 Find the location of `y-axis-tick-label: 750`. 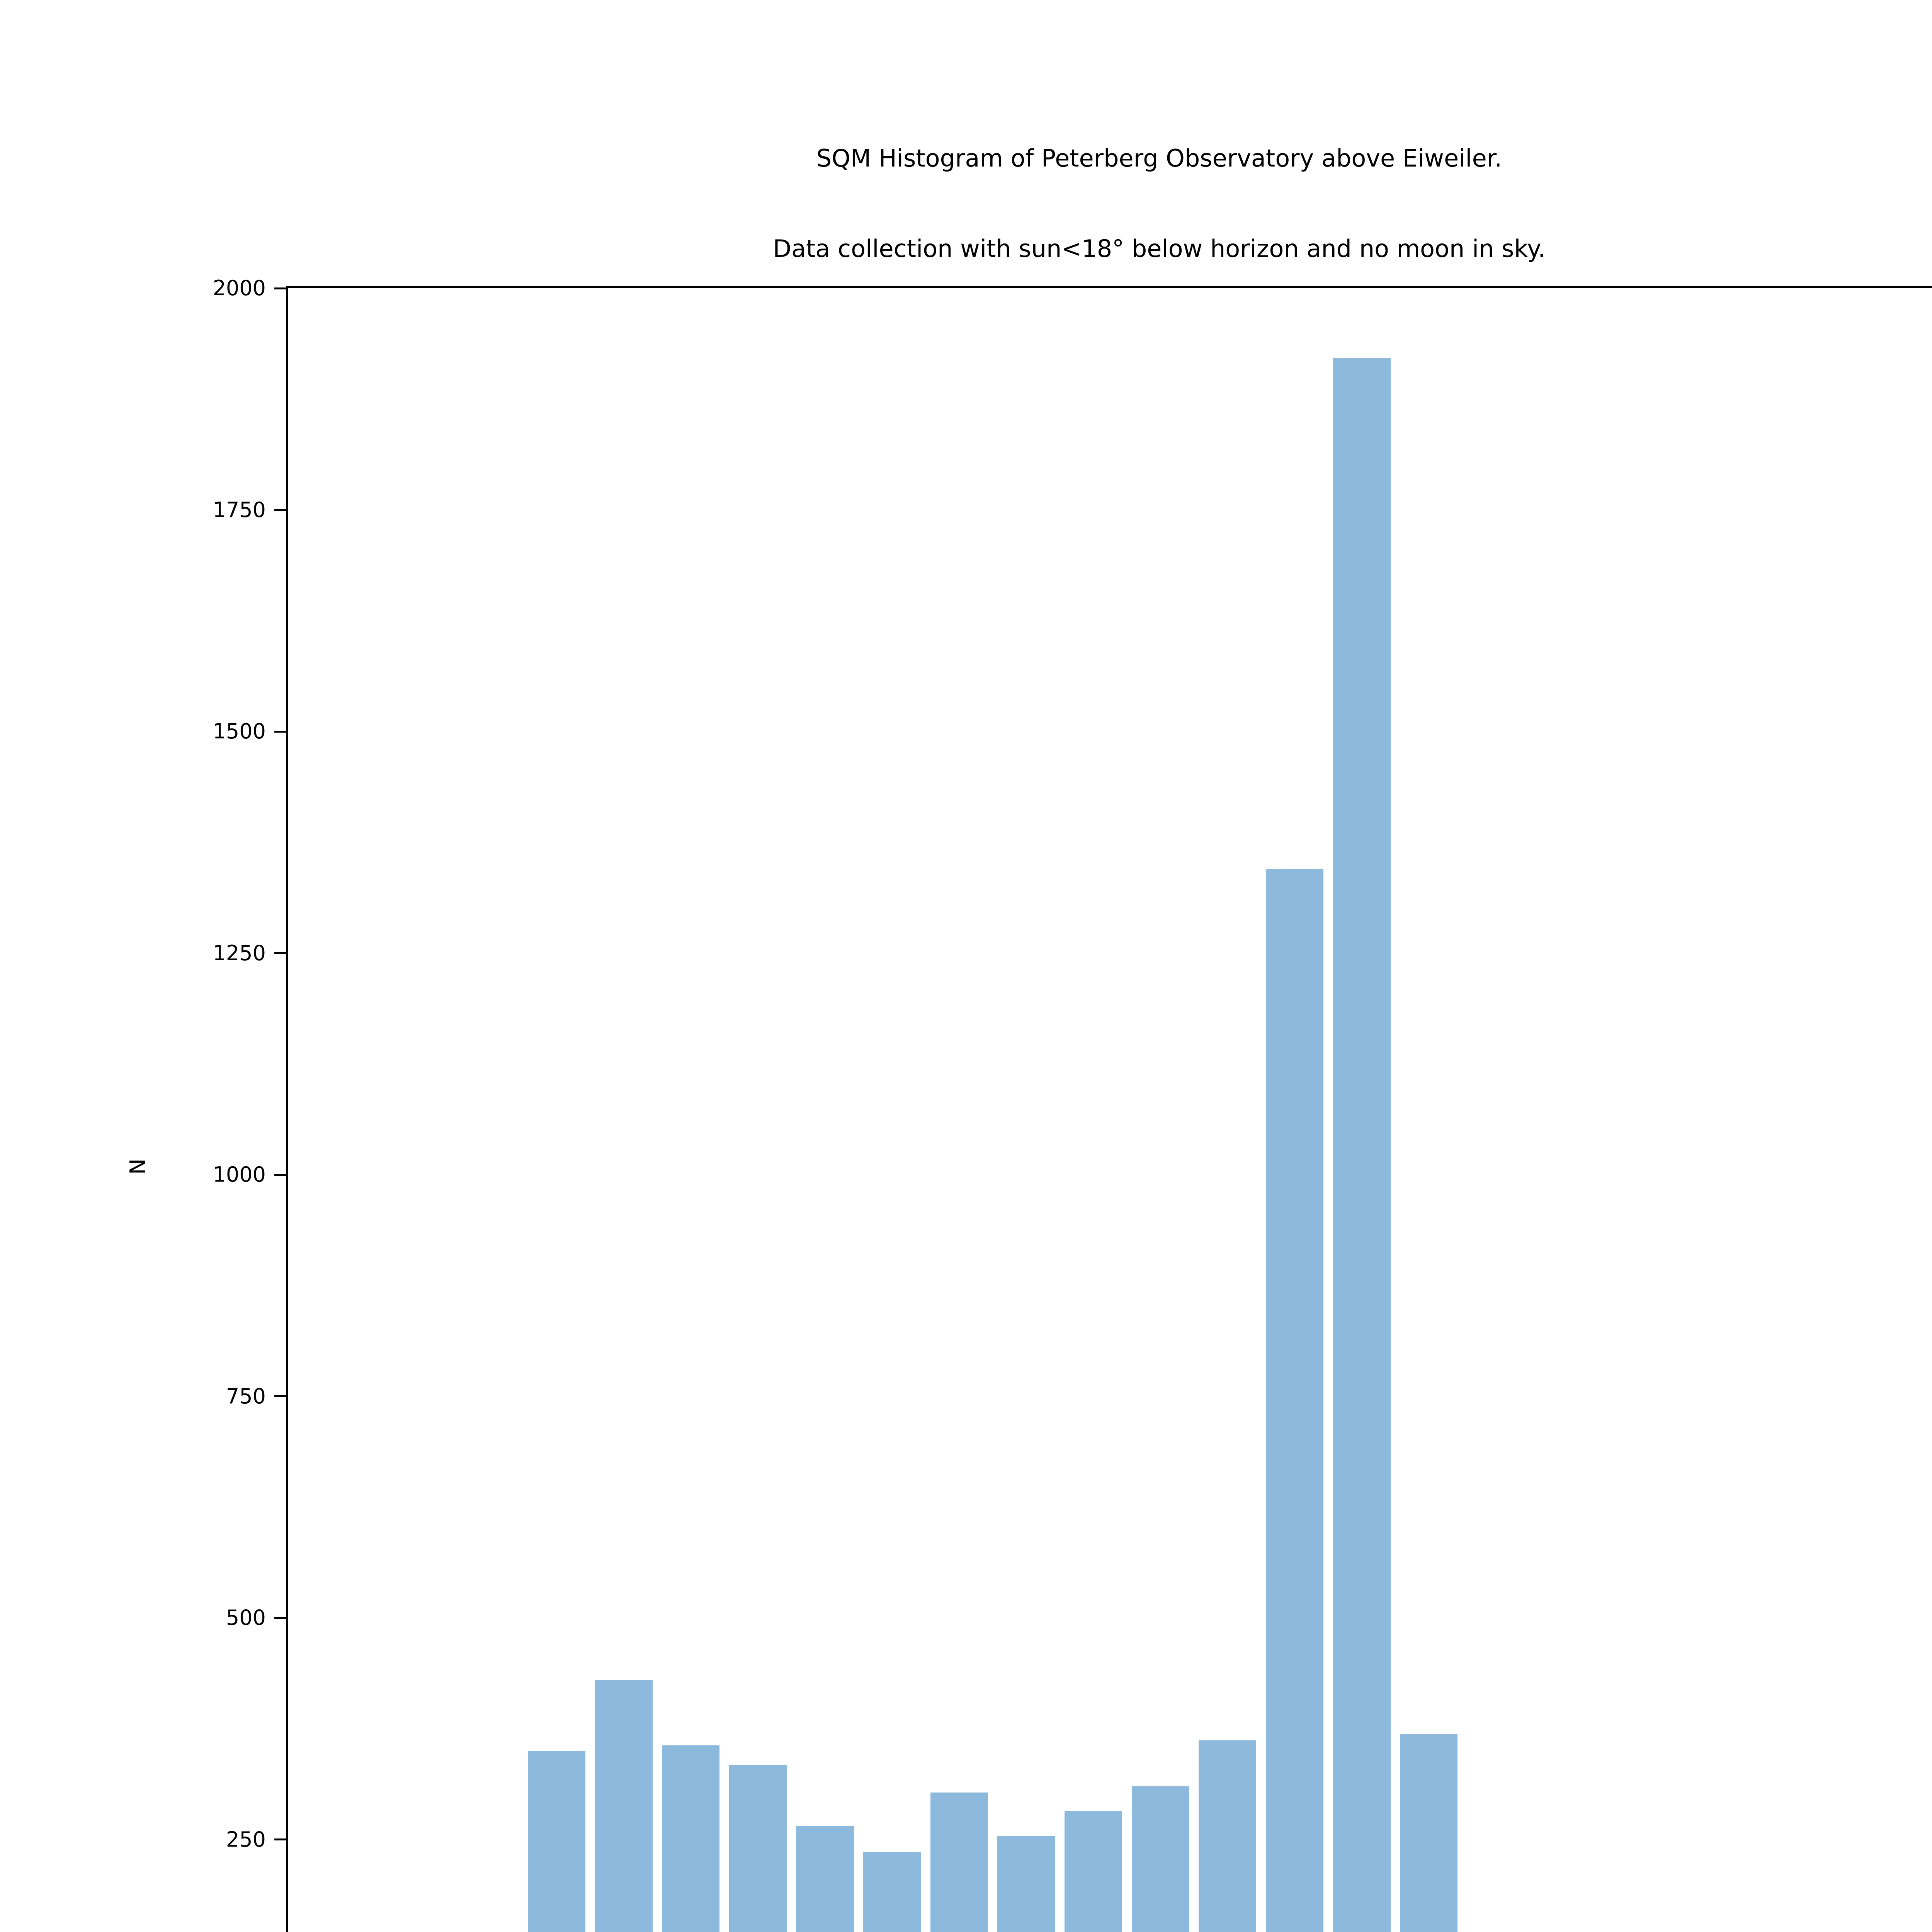

y-axis-tick-label: 750 is located at coordinates (246, 1396).